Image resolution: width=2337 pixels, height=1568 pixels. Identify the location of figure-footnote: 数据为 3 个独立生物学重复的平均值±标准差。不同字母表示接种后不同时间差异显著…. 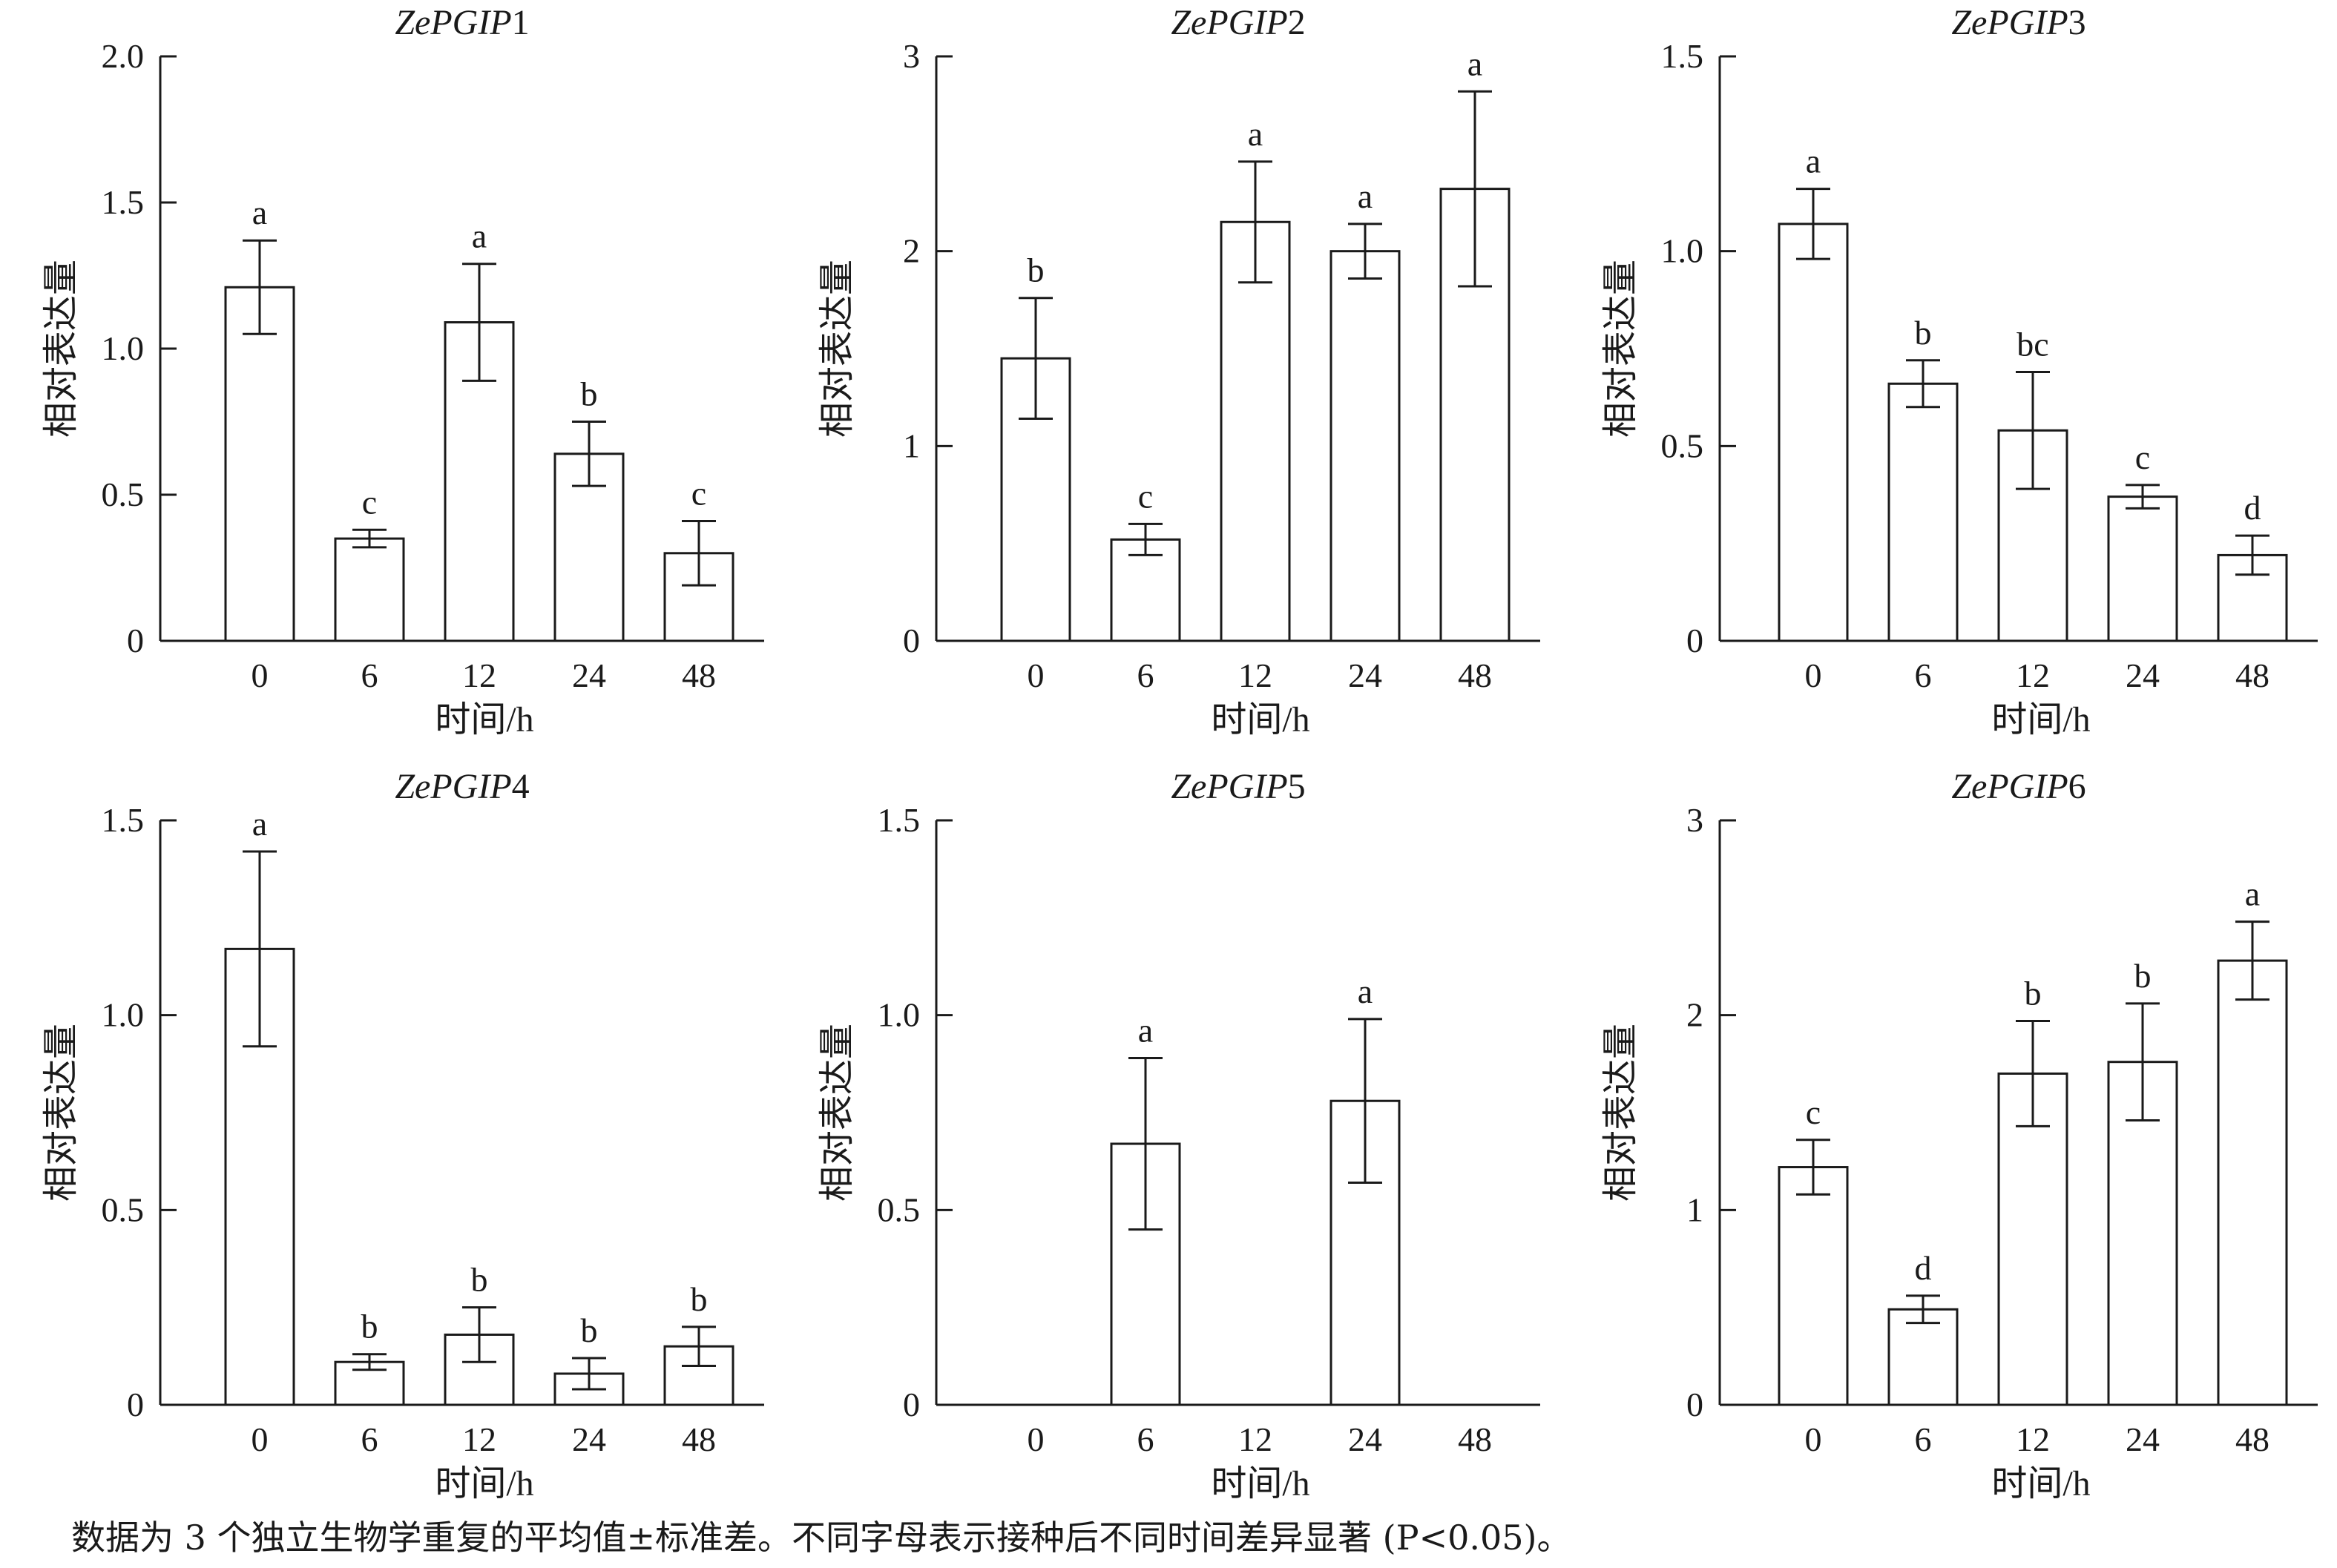
(821, 1538).